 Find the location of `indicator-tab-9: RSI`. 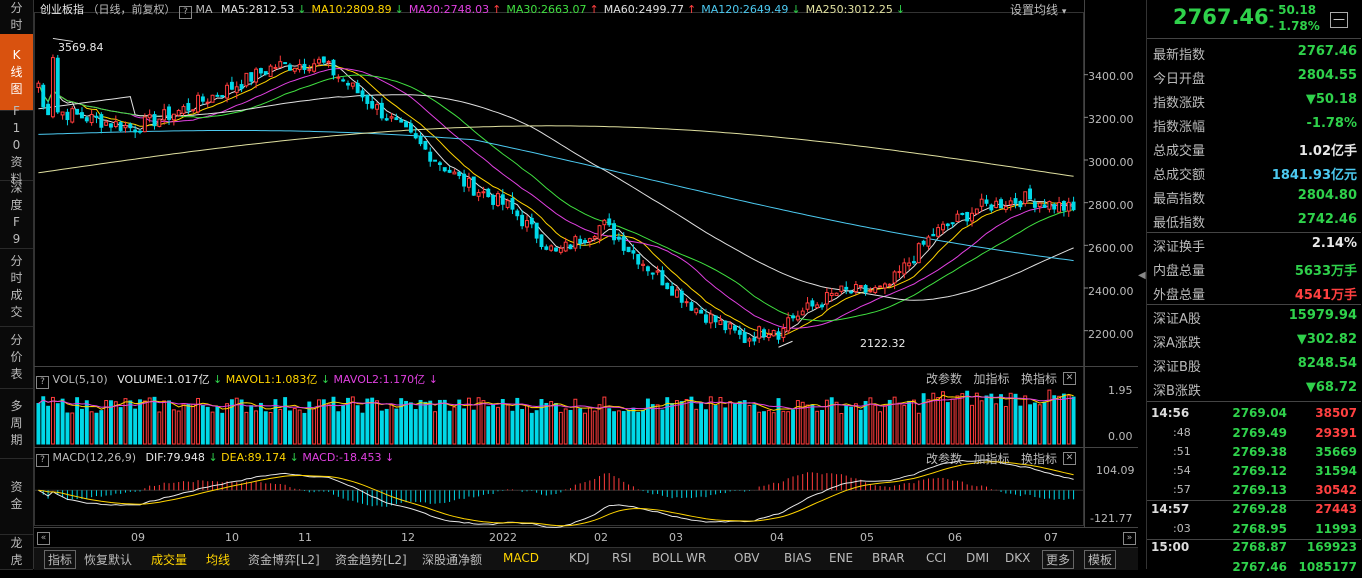

indicator-tab-9: RSI is located at coordinates (622, 558).